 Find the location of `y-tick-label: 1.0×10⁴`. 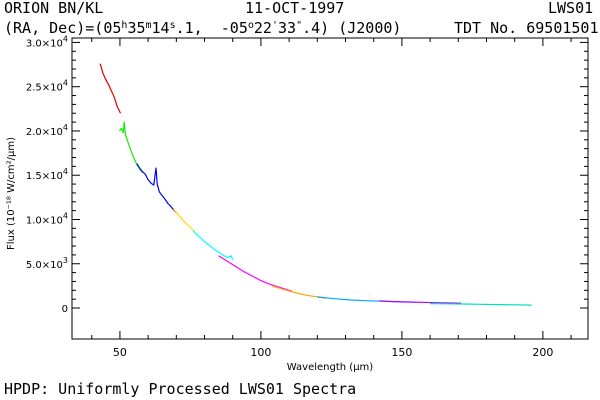

y-tick-label: 1.0×10⁴ is located at coordinates (47, 218).